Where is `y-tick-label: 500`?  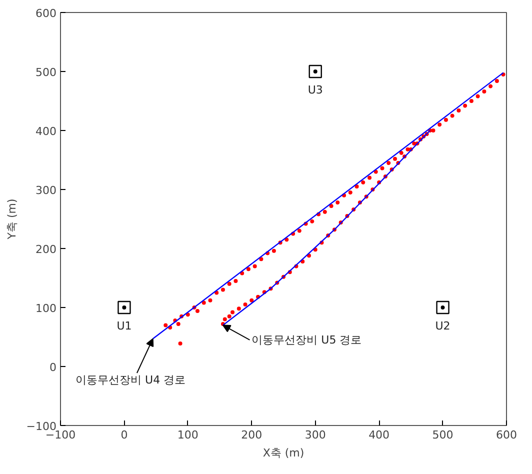 y-tick-label: 500 is located at coordinates (46, 72).